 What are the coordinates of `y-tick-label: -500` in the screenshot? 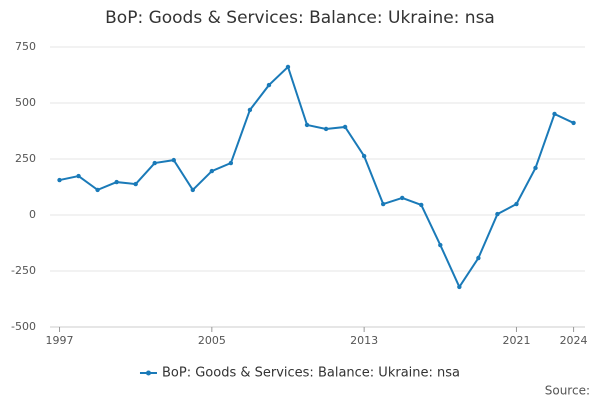 It's located at (23, 326).